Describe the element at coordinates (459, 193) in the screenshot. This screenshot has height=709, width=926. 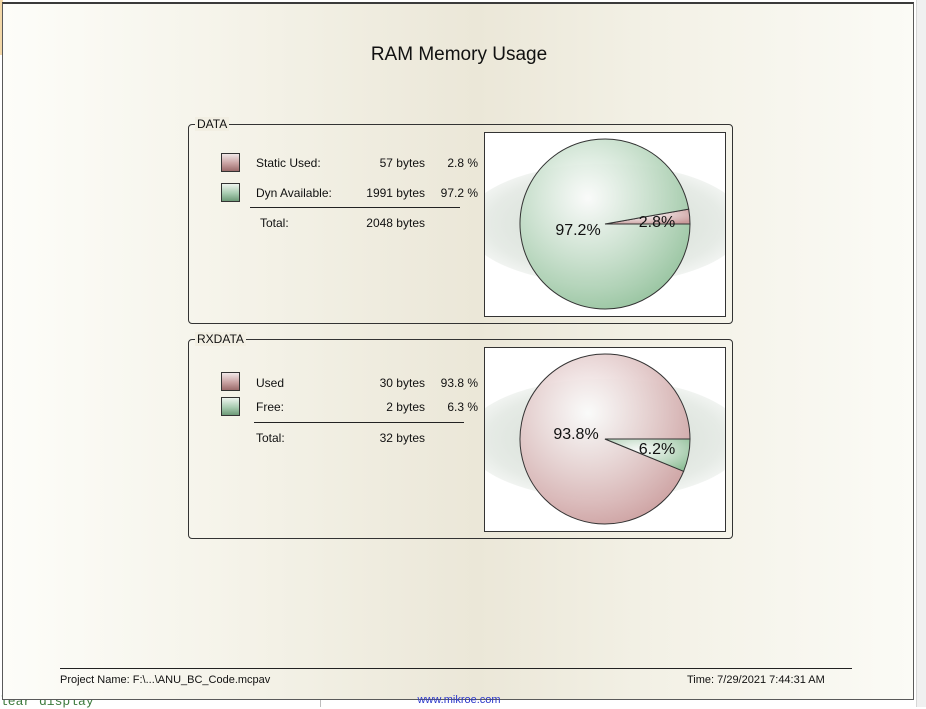
I see `dyn-available-pct: 97.2 %` at that location.